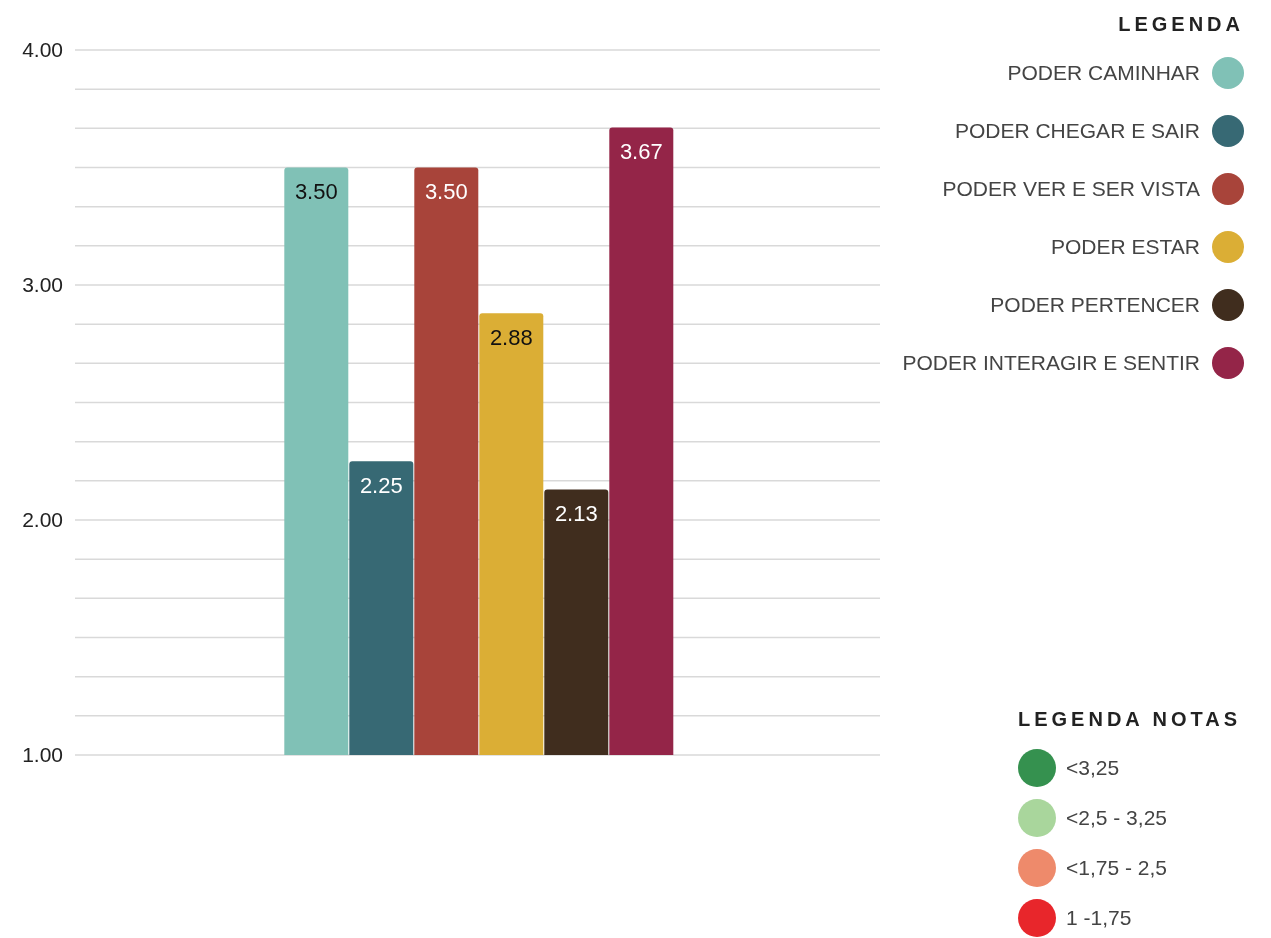 The image size is (1271, 938). Describe the element at coordinates (1130, 719) in the screenshot. I see `text: LEGENDA NOTAS` at that location.